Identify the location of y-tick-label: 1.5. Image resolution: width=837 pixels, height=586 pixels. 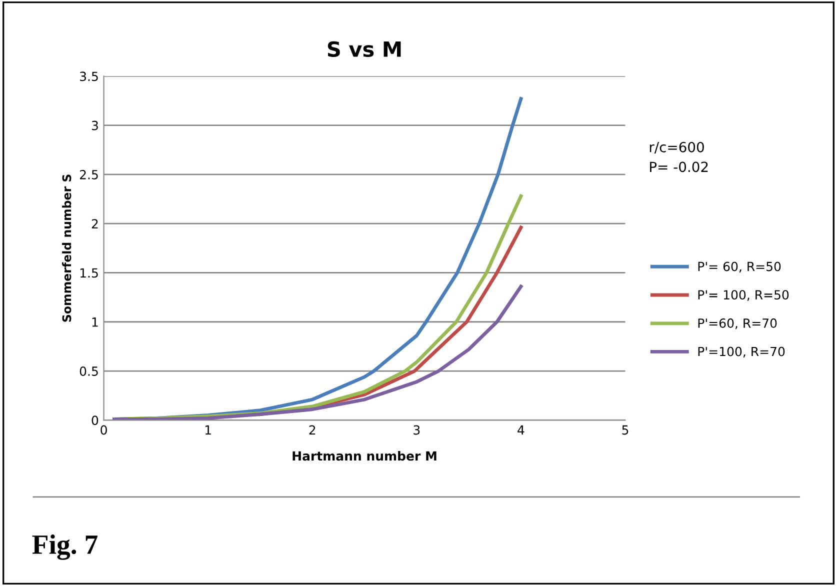
(89, 273).